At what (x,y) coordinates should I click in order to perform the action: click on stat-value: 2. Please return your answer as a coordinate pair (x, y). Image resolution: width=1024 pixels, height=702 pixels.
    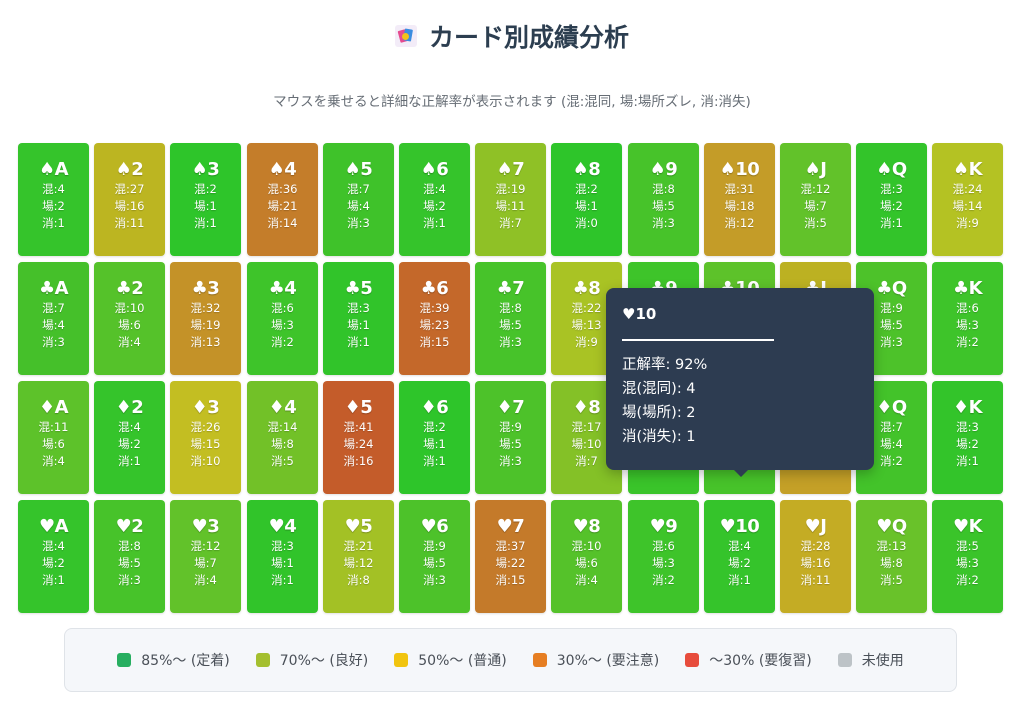
    Looking at the image, I should click on (671, 580).